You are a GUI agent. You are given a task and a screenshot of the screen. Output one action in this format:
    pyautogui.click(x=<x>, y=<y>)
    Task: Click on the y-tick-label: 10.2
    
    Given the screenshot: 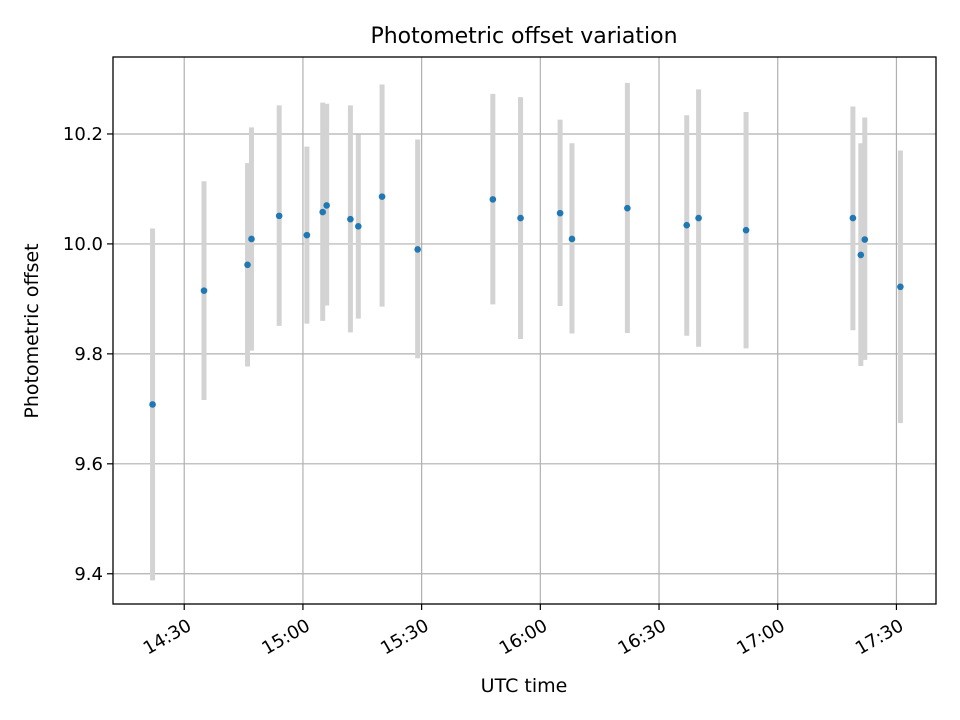 What is the action you would take?
    pyautogui.click(x=83, y=134)
    